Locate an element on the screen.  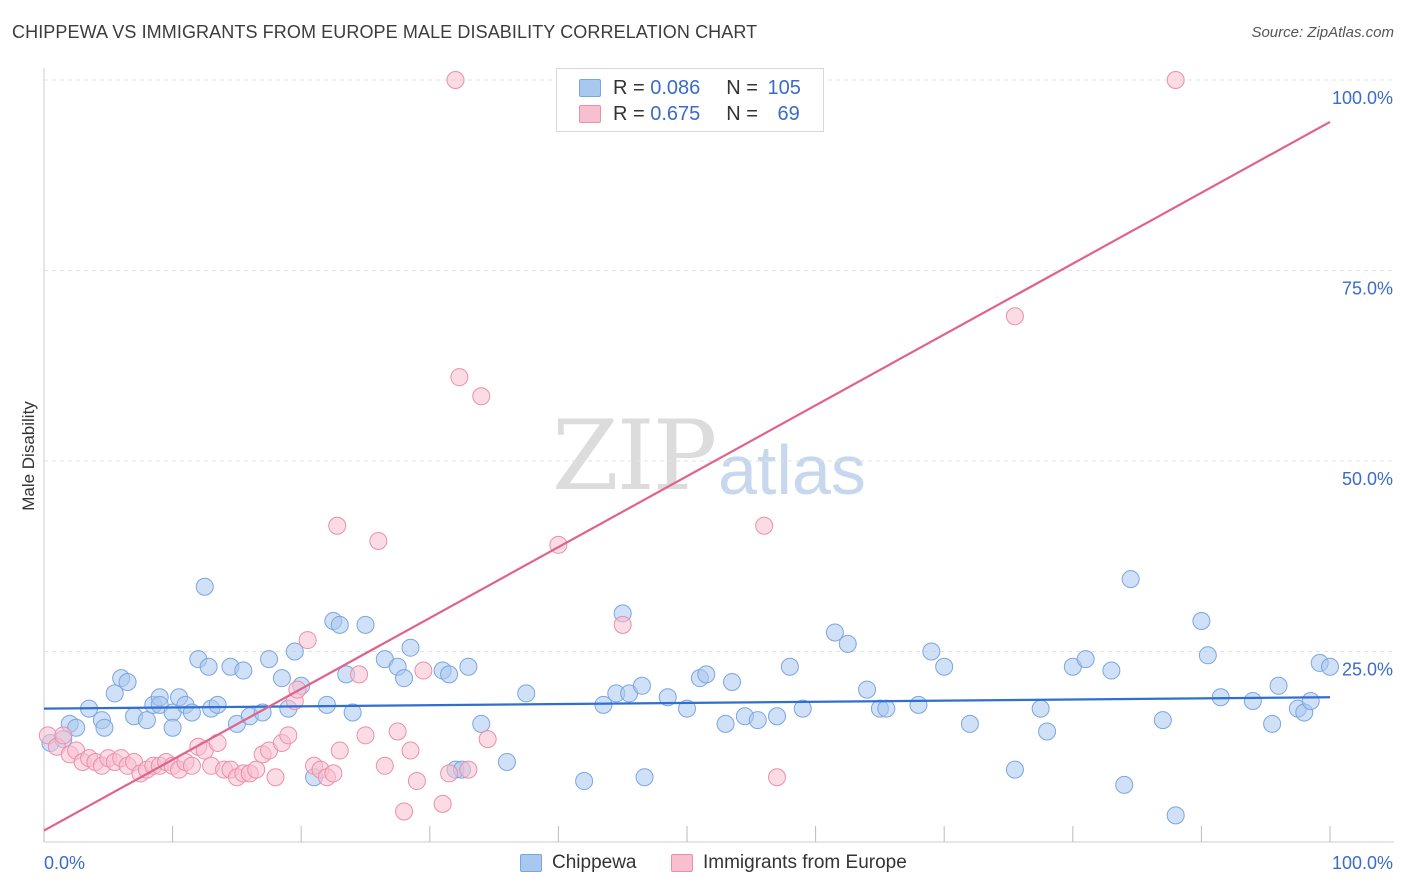
y-tick-label: 75.0% is located at coordinates (1367, 289).